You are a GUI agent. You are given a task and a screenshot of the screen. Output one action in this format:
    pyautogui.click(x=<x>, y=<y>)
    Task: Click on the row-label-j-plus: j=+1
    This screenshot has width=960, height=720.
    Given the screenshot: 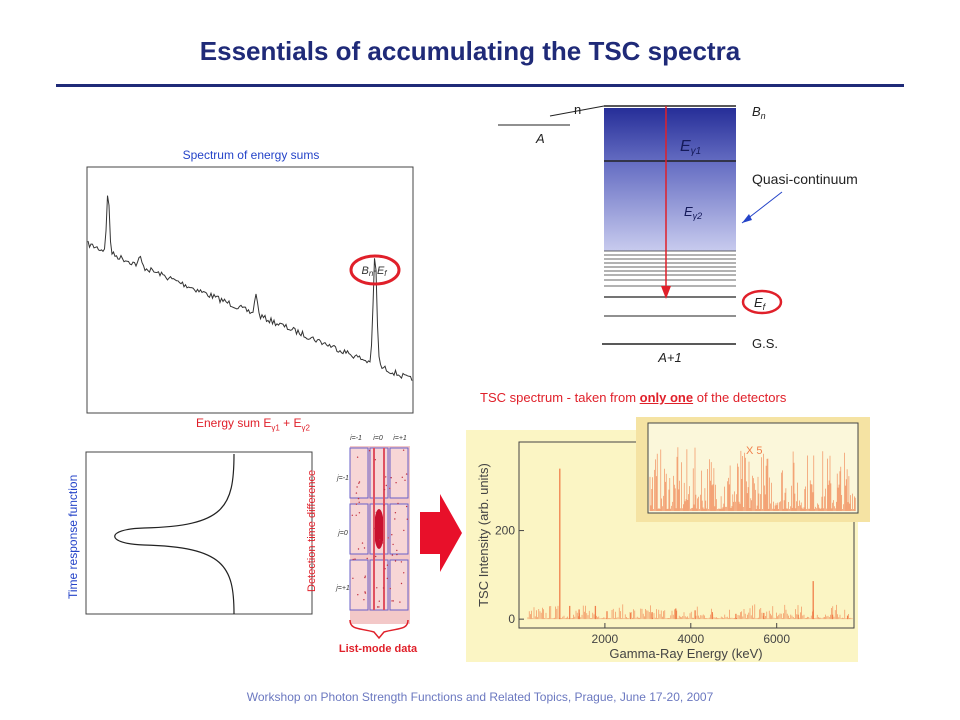 What is the action you would take?
    pyautogui.click(x=342, y=588)
    